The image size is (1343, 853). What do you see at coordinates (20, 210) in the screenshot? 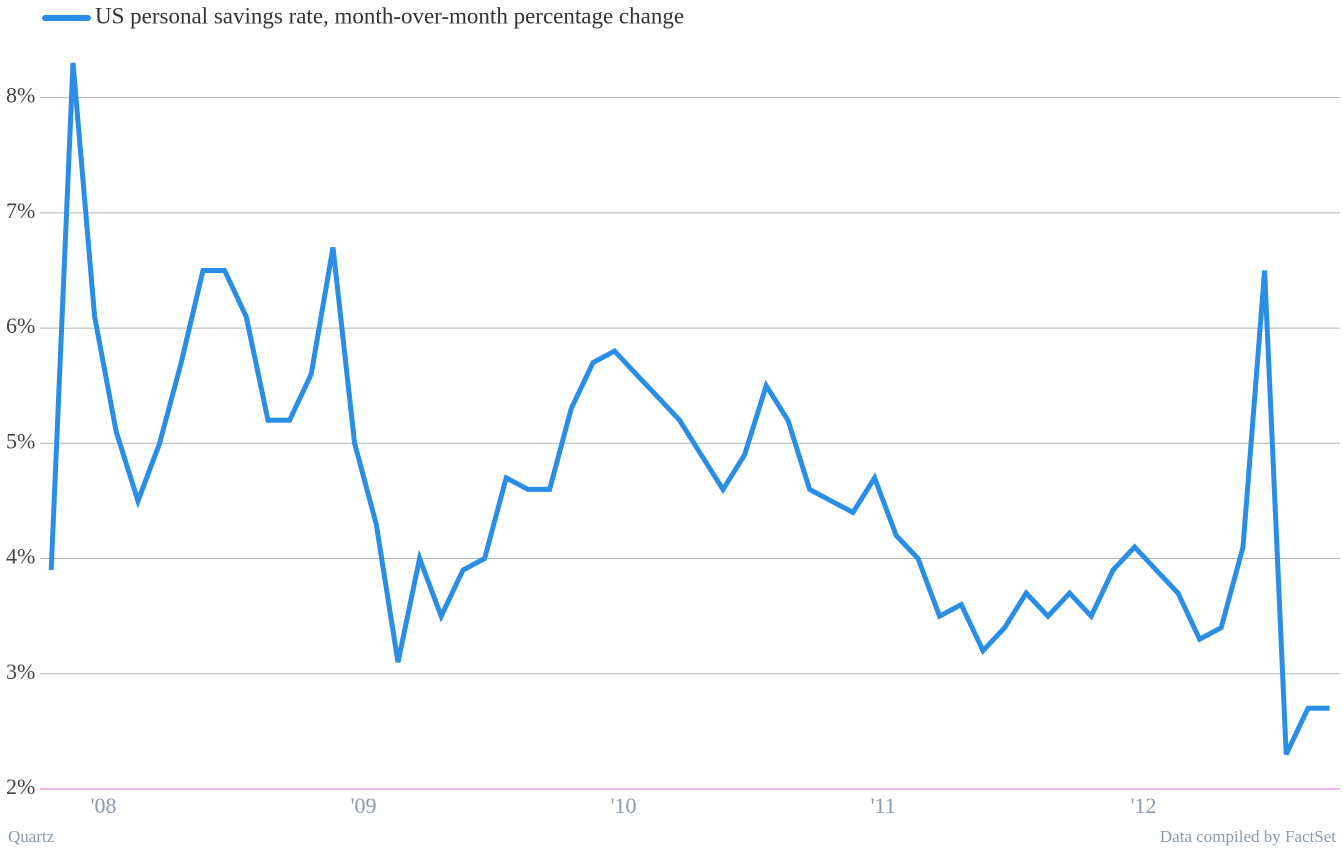
I see `y-tick-label: 7%` at bounding box center [20, 210].